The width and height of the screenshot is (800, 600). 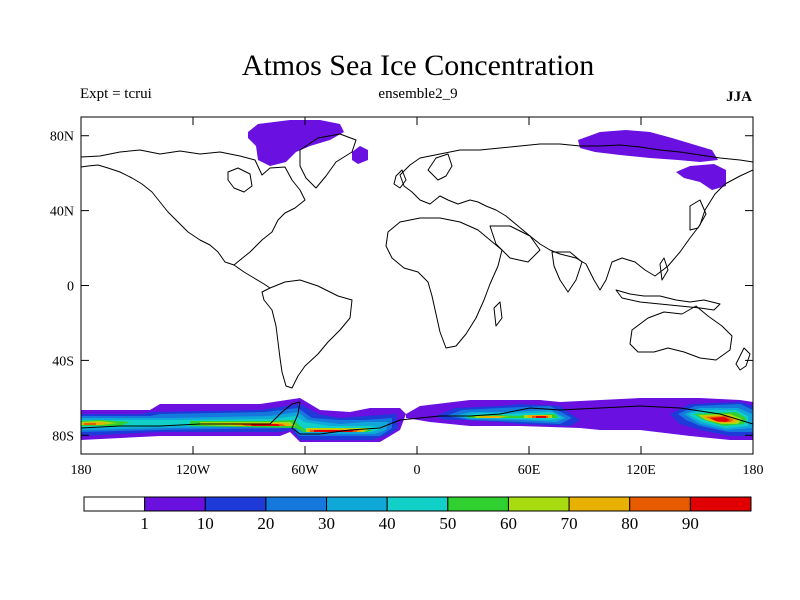 What do you see at coordinates (567, 272) in the screenshot?
I see `coast-india` at bounding box center [567, 272].